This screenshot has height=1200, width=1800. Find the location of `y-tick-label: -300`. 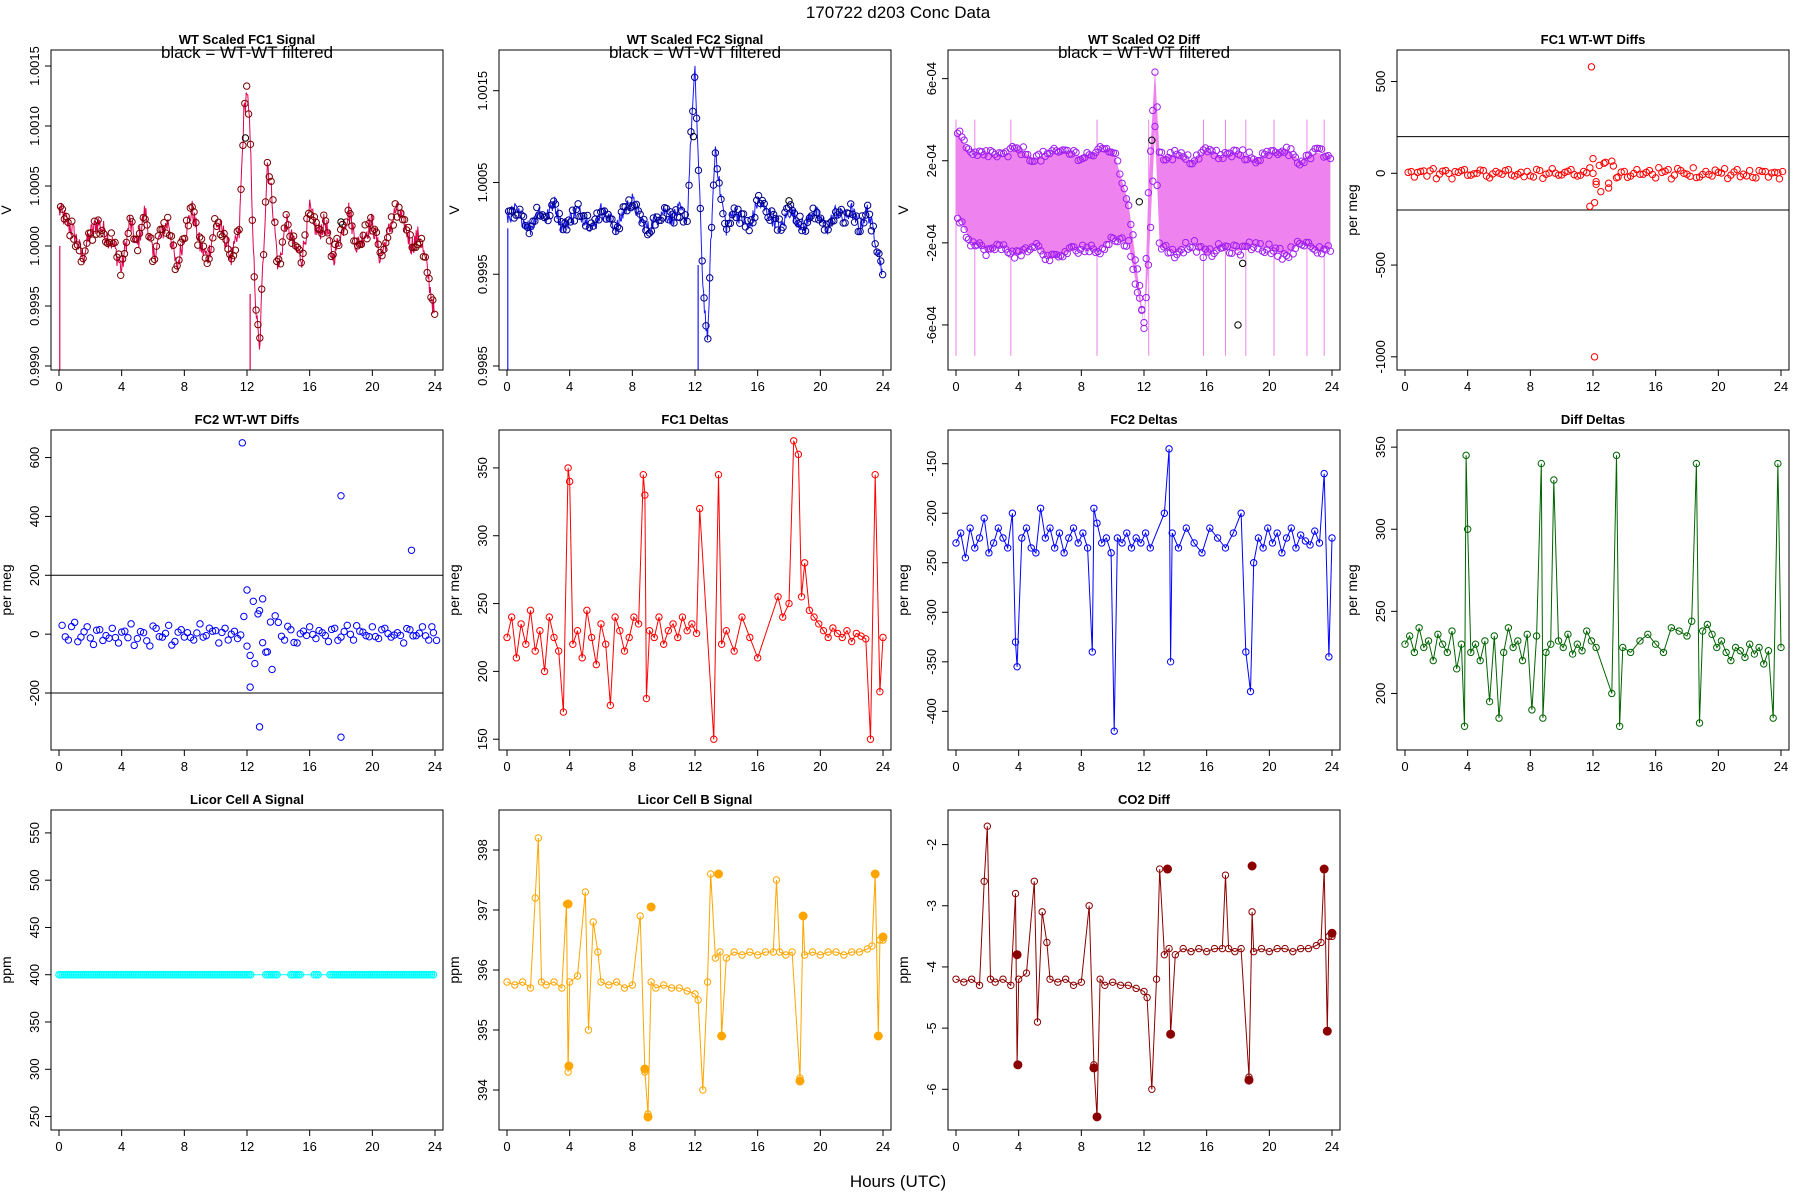

y-tick-label: -300 is located at coordinates (931, 612).